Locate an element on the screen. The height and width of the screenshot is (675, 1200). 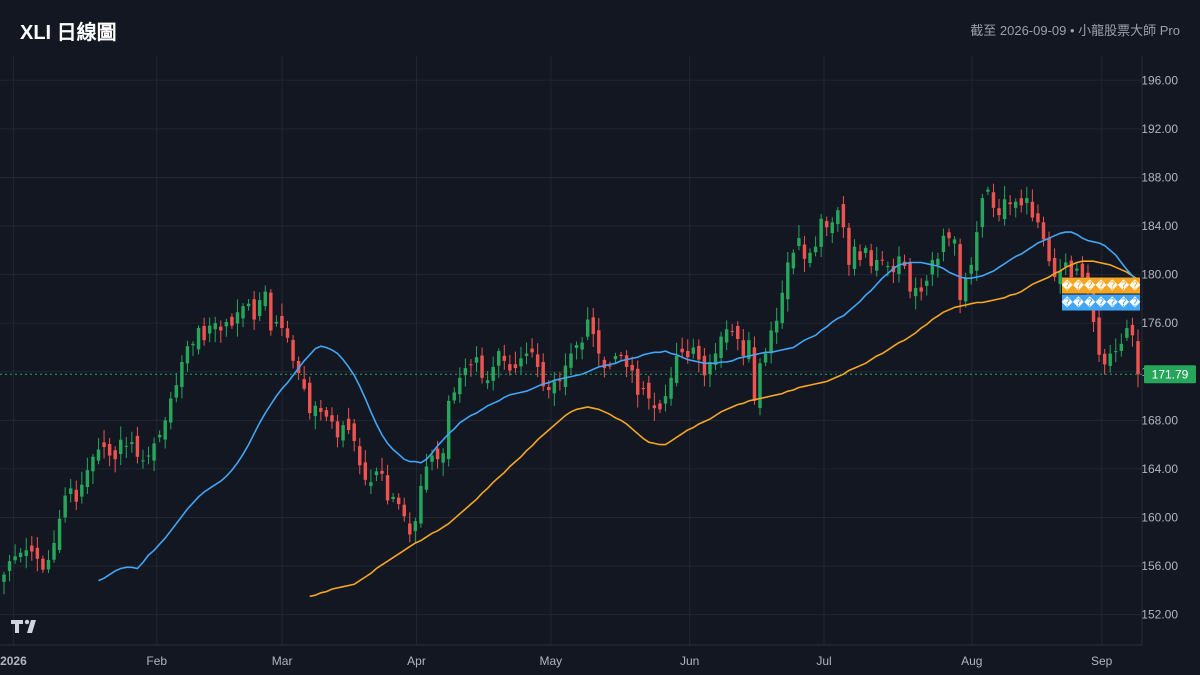
tradingview-logo-icon is located at coordinates (23, 626).